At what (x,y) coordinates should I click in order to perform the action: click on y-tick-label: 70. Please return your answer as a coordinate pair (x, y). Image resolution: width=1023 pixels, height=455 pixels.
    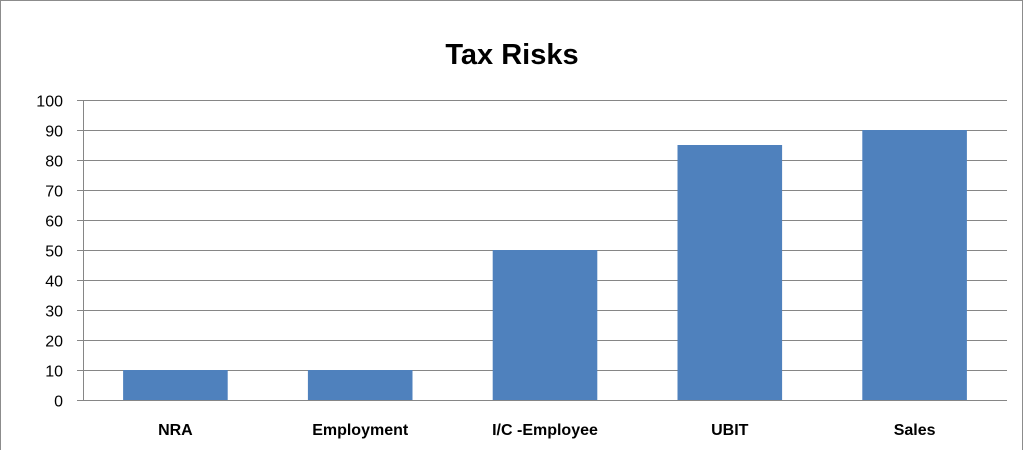
    Looking at the image, I should click on (54, 192).